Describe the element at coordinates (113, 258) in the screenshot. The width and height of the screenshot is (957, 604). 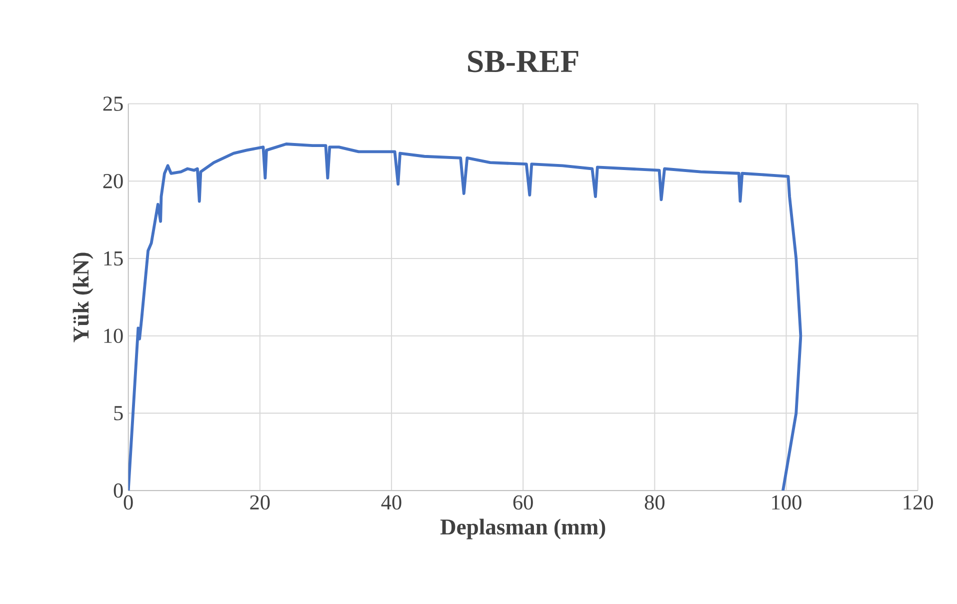
I see `y-tick-label: 15` at that location.